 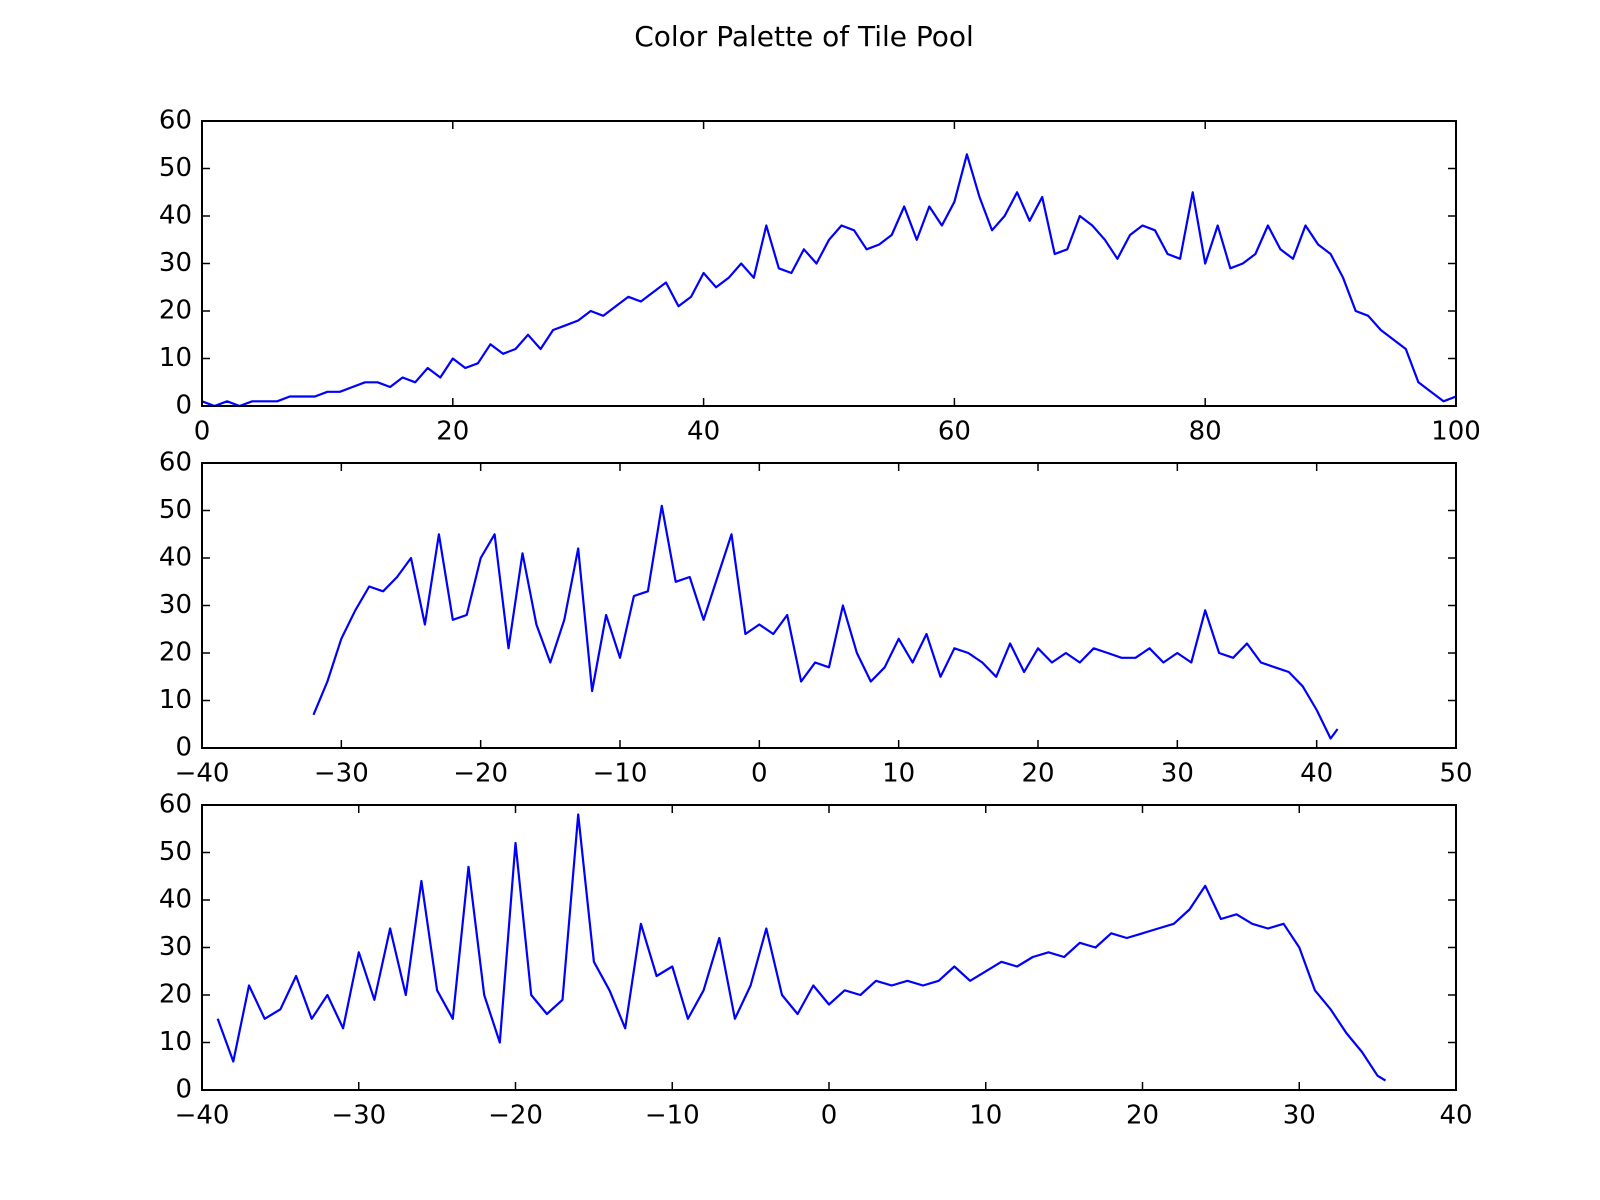 What do you see at coordinates (954, 432) in the screenshot?
I see `x-tick-label: 60` at bounding box center [954, 432].